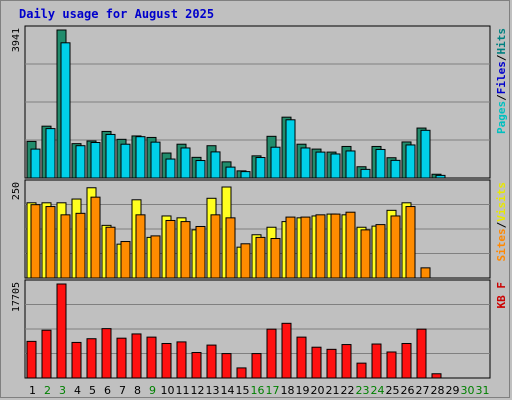 The width and height of the screenshot is (512, 400). I want to click on x-tick-label-day-24: 24, so click(378, 390).